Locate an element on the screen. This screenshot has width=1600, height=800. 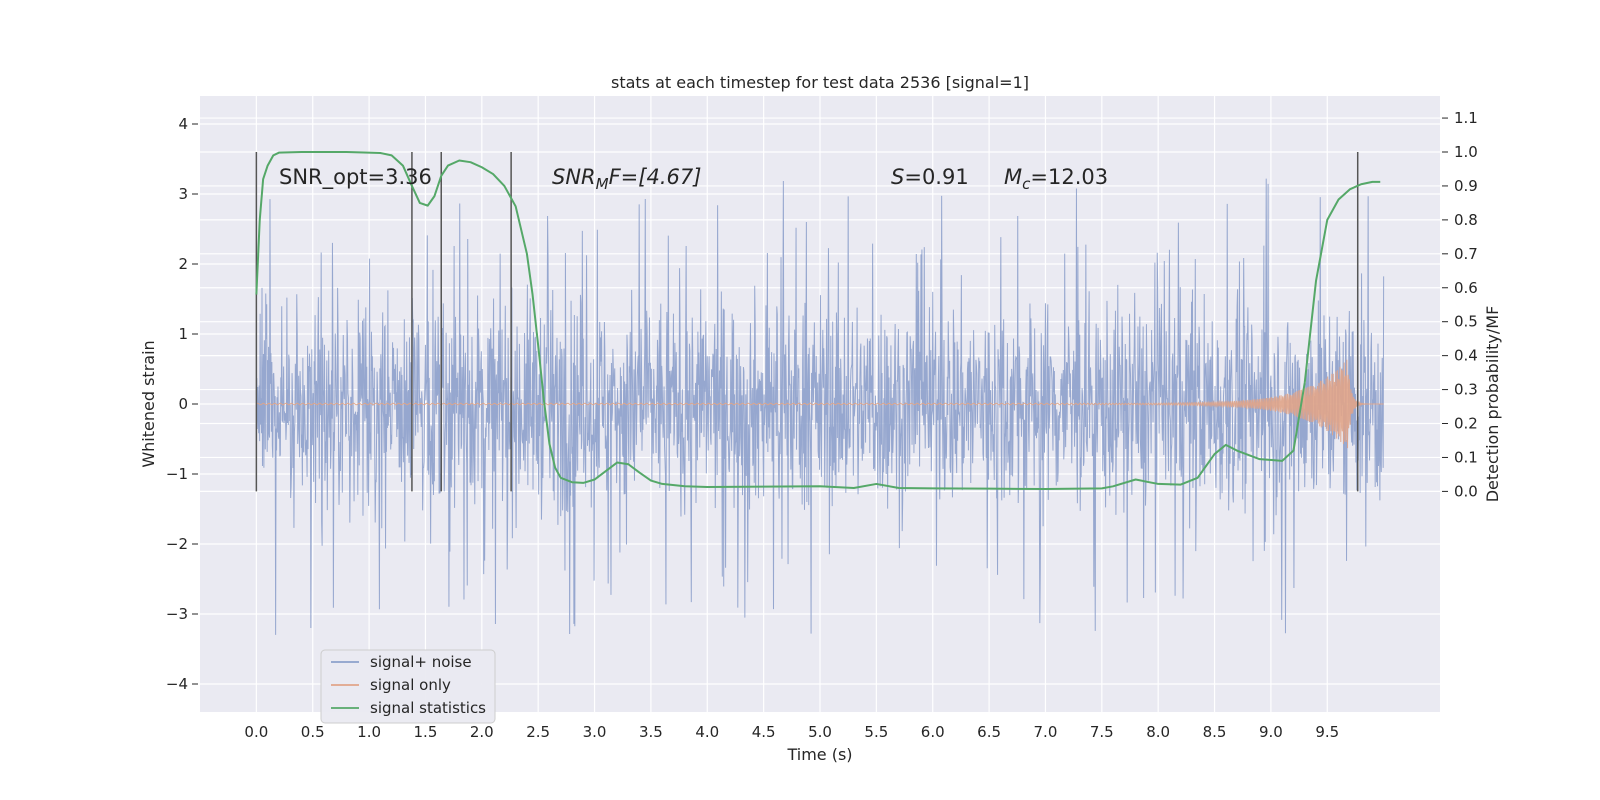
y-left-tick-label: −1 is located at coordinates (177, 474).